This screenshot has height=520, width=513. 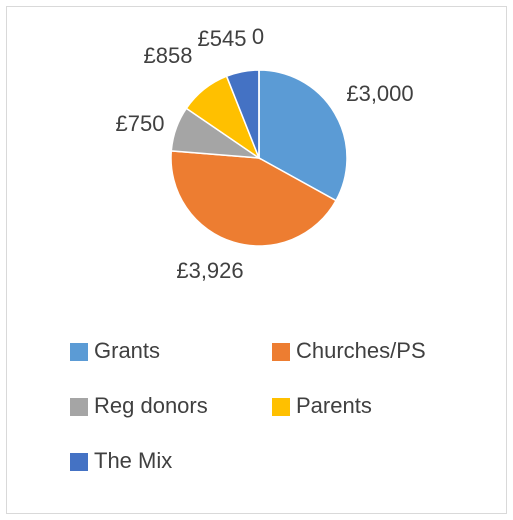 What do you see at coordinates (127, 350) in the screenshot?
I see `legend-label: Grants` at bounding box center [127, 350].